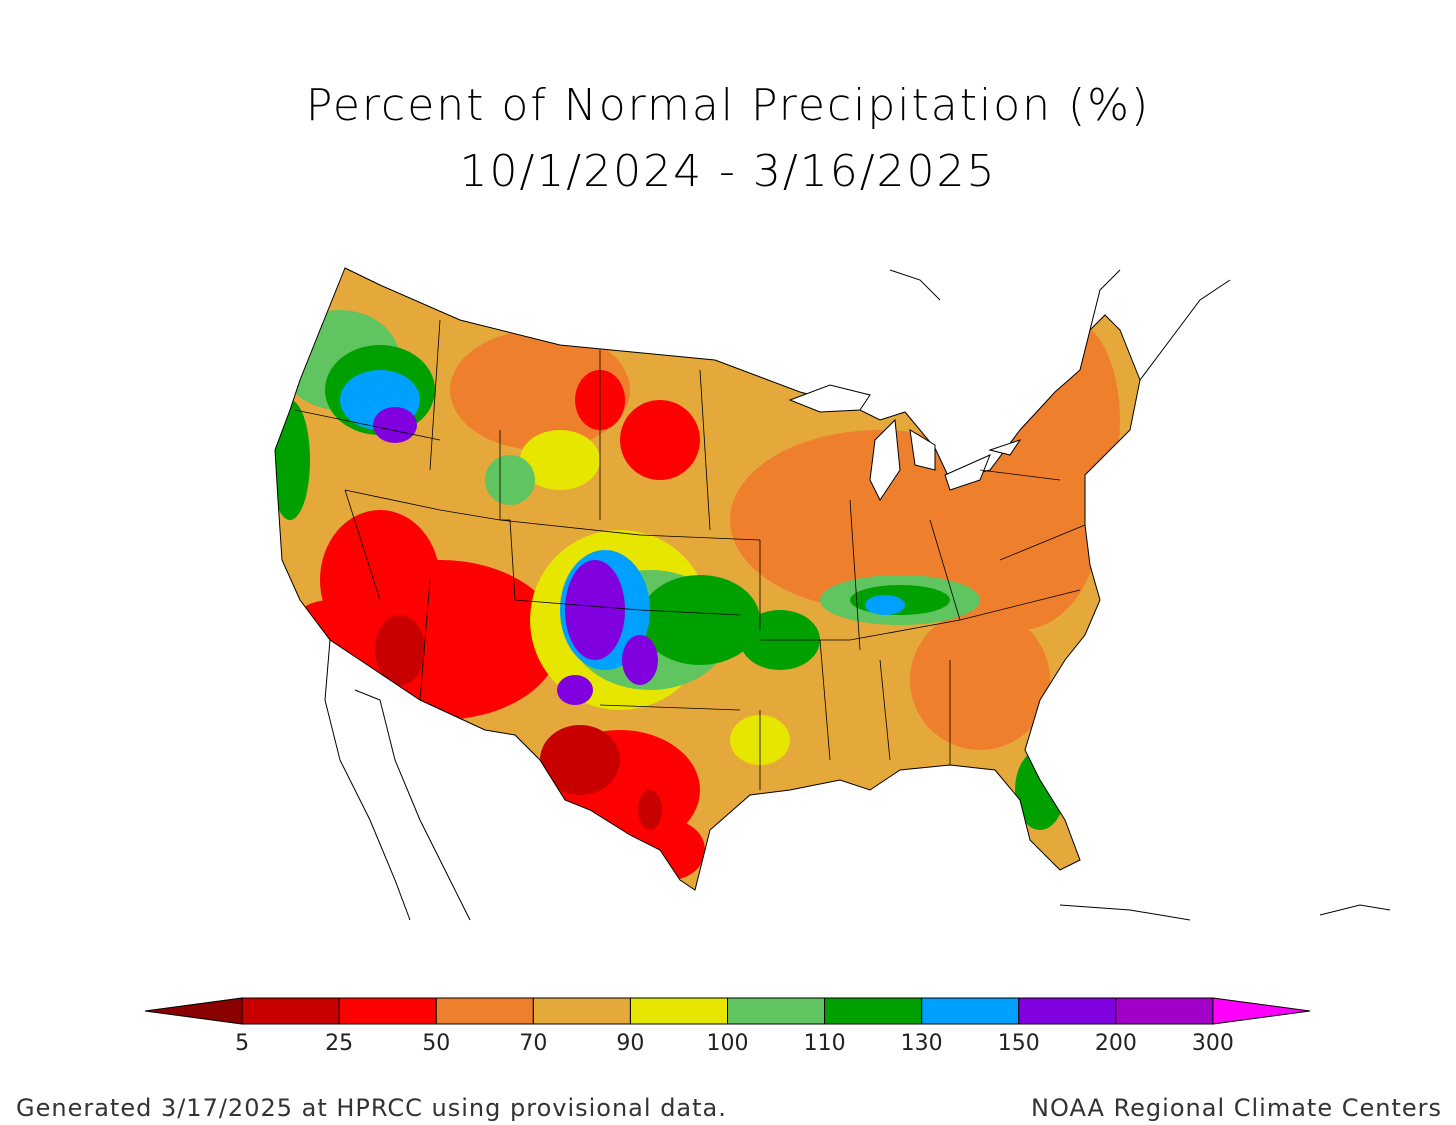  I want to click on great-lakes, so click(905, 442).